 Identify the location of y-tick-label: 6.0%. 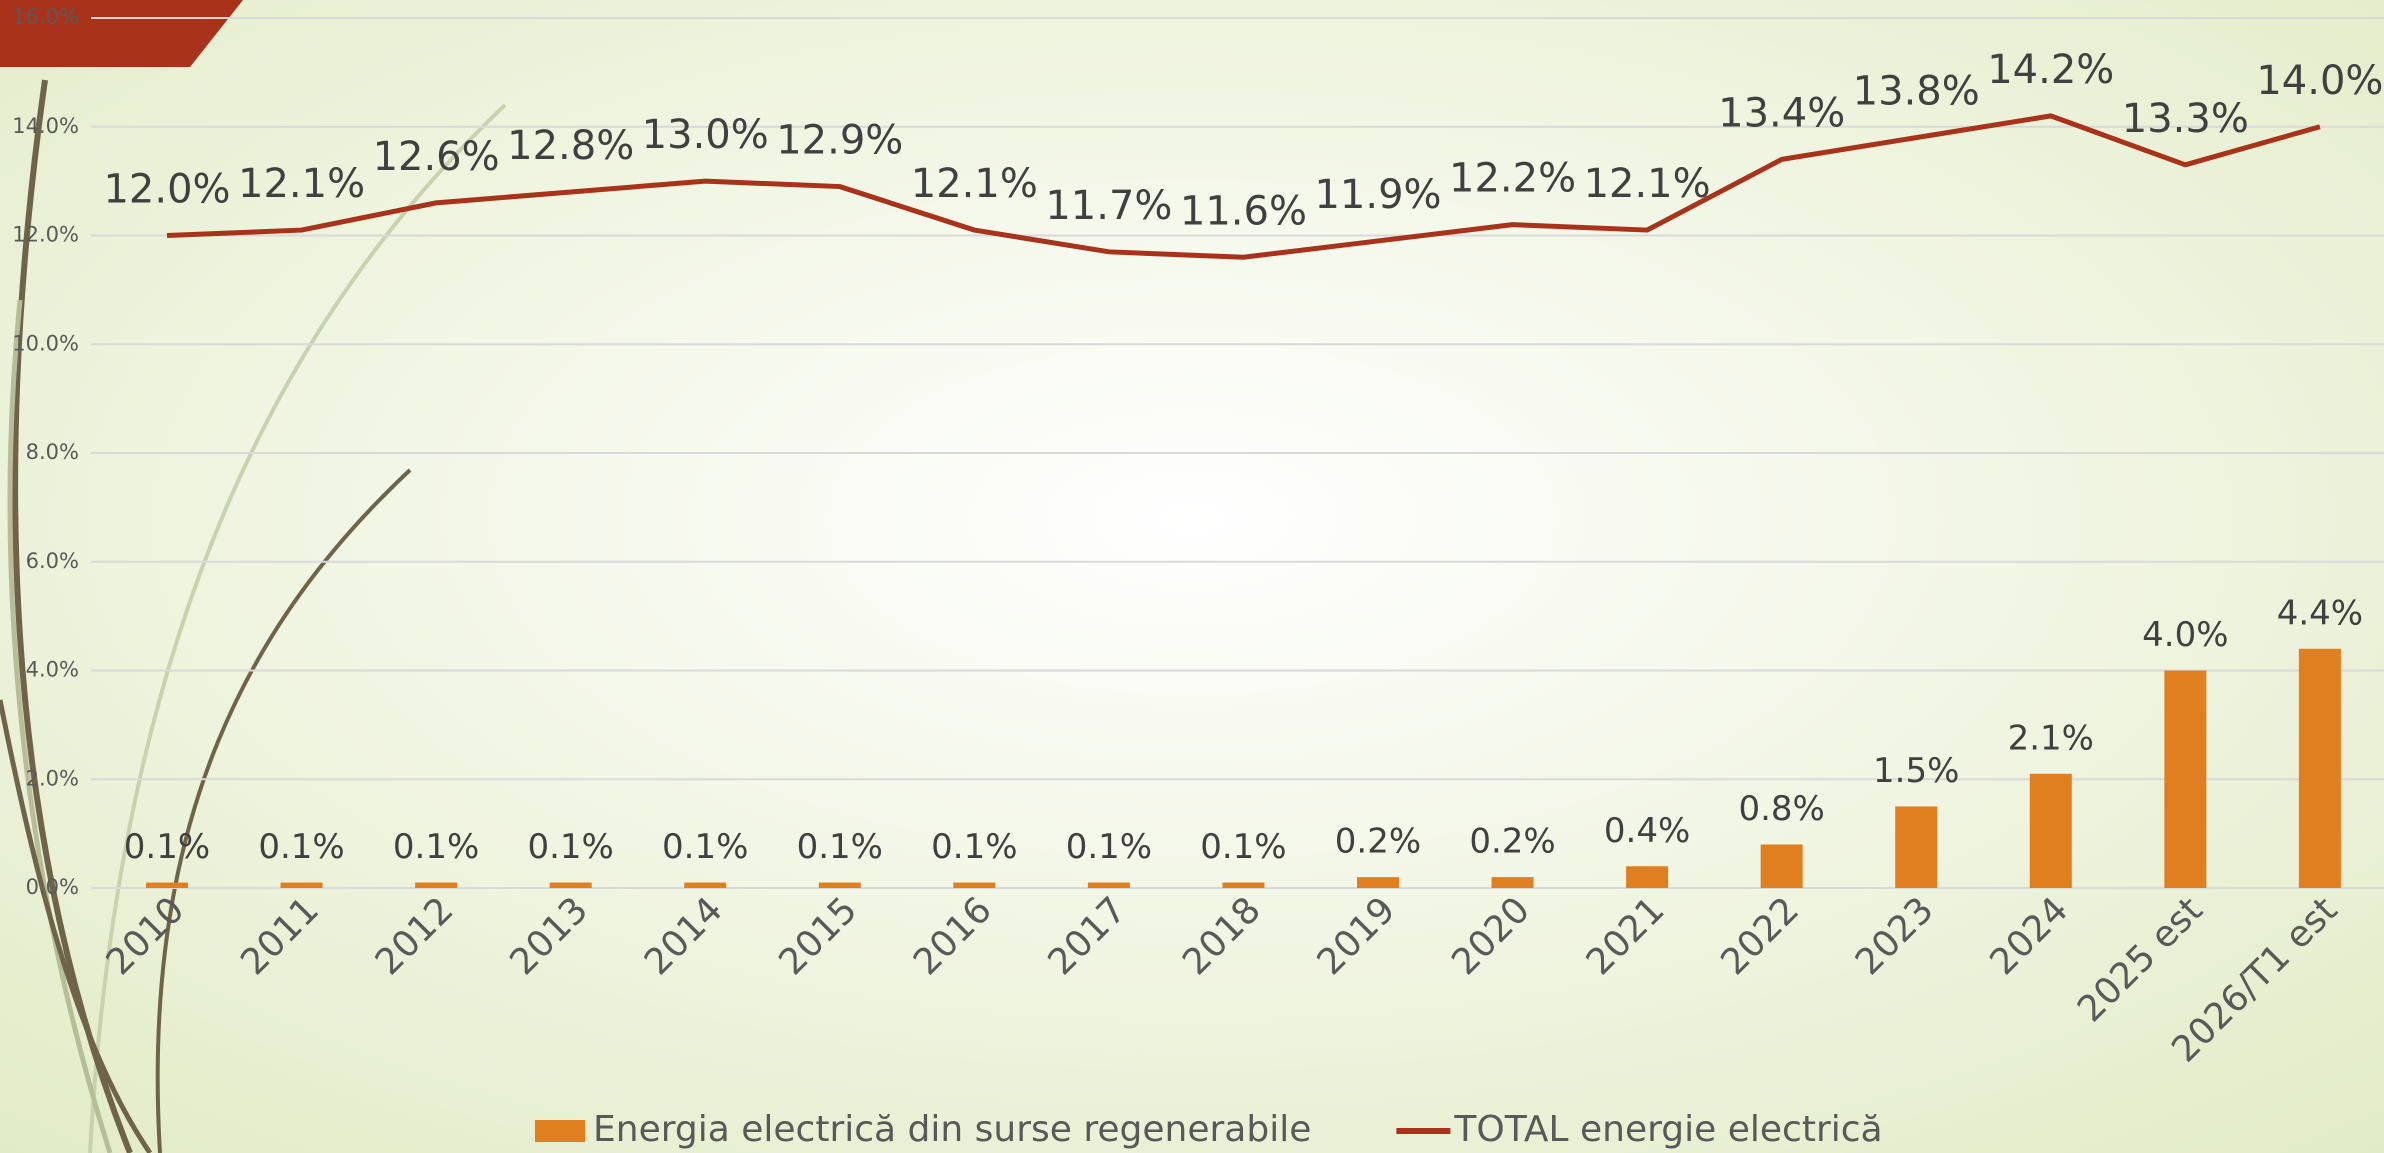
(52, 561).